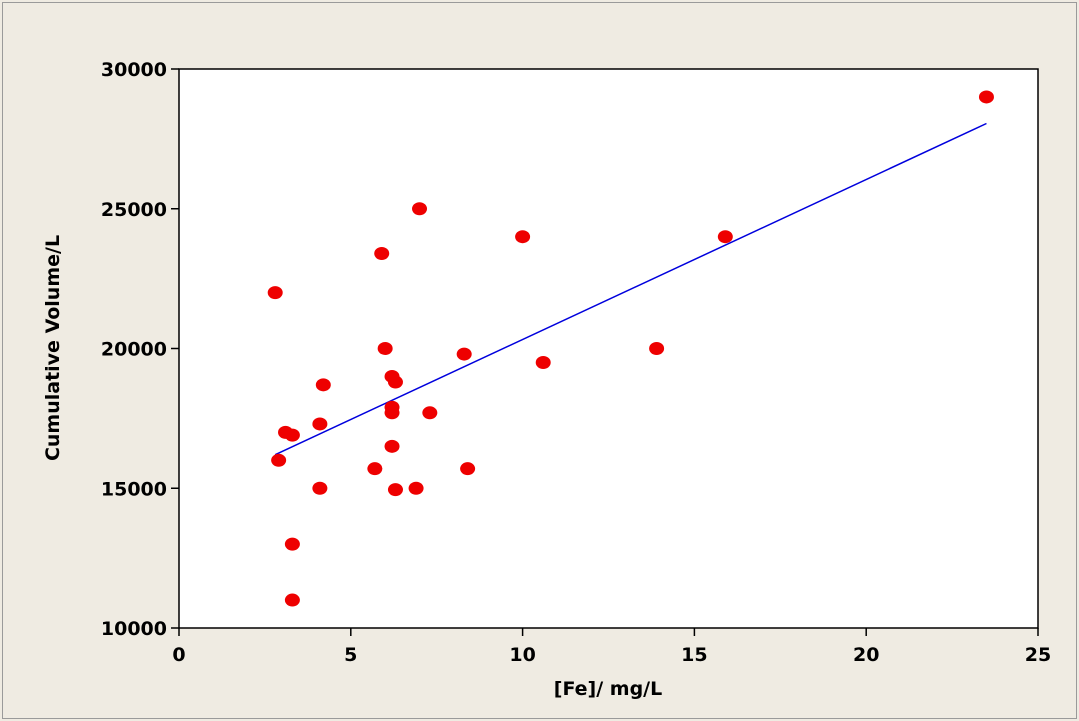 Image resolution: width=1079 pixels, height=721 pixels. I want to click on x-tick-label: 0, so click(178, 655).